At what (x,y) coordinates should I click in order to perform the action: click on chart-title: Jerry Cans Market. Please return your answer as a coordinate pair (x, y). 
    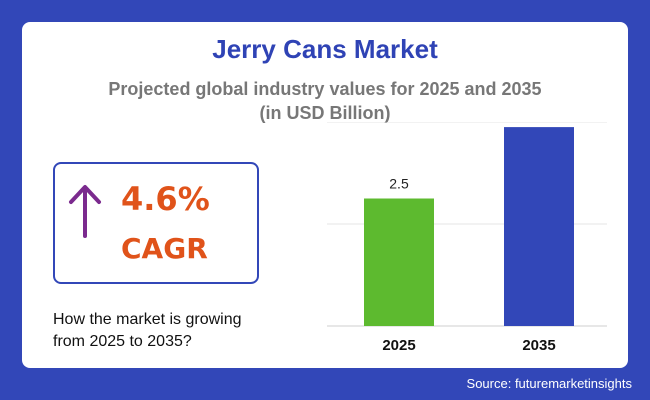
    Looking at the image, I should click on (325, 49).